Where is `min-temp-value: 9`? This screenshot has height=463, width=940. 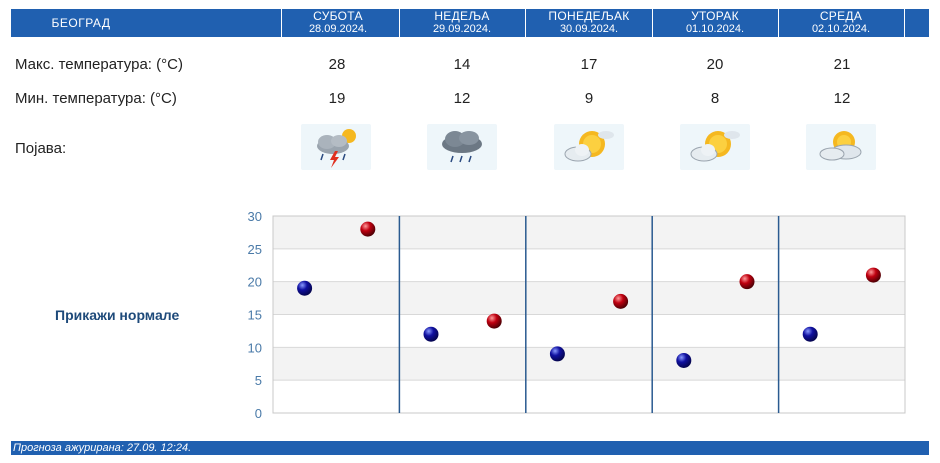 min-temp-value: 9 is located at coordinates (589, 98).